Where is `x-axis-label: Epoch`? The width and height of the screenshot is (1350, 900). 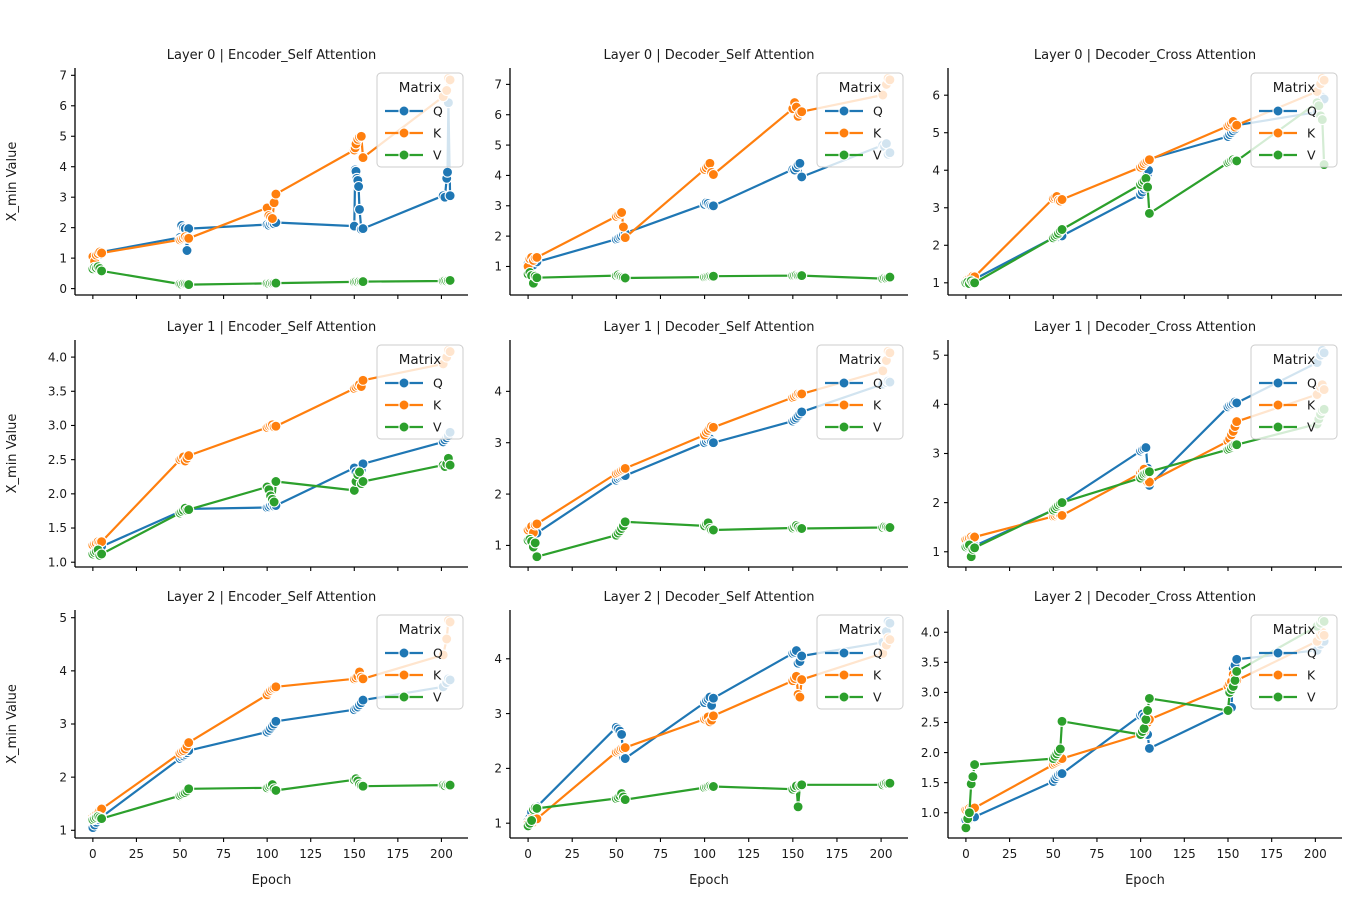
x-axis-label: Epoch is located at coordinates (1145, 880).